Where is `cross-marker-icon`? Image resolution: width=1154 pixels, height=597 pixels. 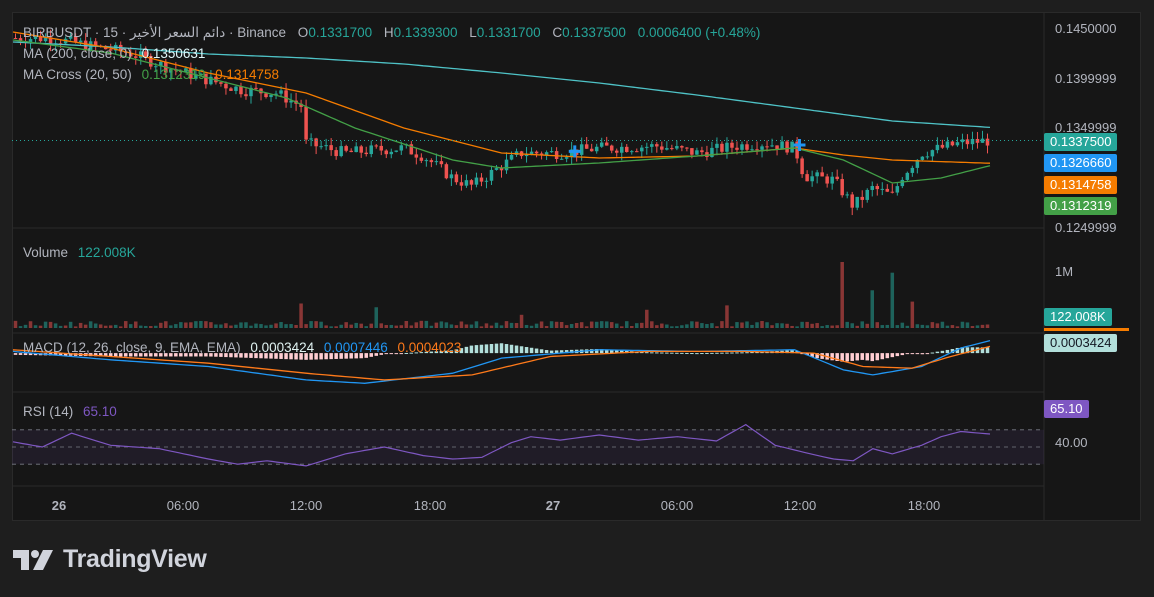 cross-marker-icon is located at coordinates (799, 144).